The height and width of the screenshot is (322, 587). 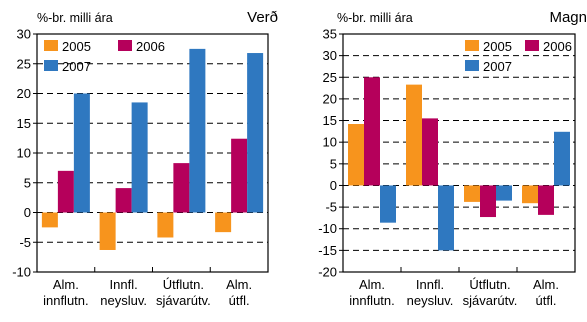 What do you see at coordinates (327, 272) in the screenshot?
I see `y-tick-label: -20` at bounding box center [327, 272].